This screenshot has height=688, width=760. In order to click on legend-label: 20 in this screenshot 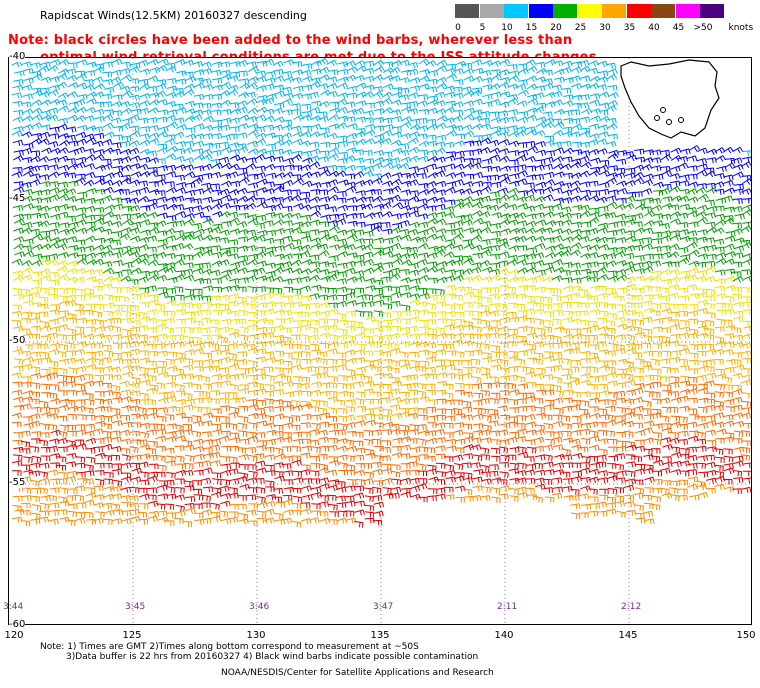, I will do `click(556, 28)`.